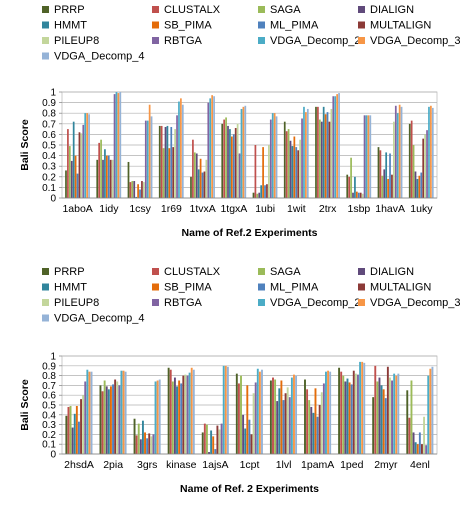  What do you see at coordinates (286, 164) in the screenshot?
I see `chart-1-bar-1wit-clustalx` at bounding box center [286, 164].